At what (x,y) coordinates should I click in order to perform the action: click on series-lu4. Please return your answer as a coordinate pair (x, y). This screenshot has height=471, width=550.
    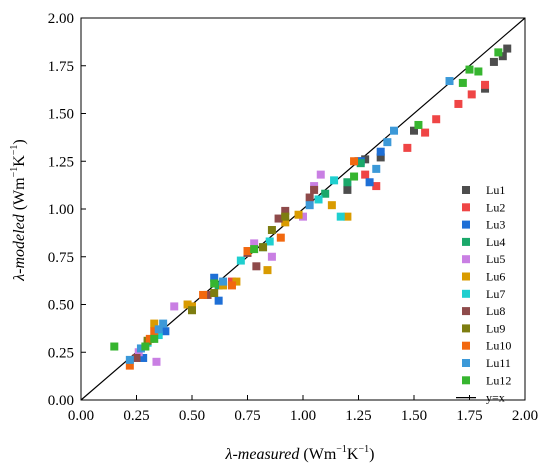
    Looking at the image, I should click on (289, 224).